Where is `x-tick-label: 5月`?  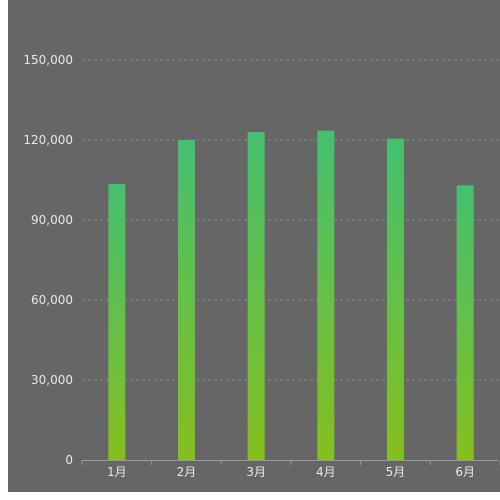
x-tick-label: 5月 is located at coordinates (396, 472).